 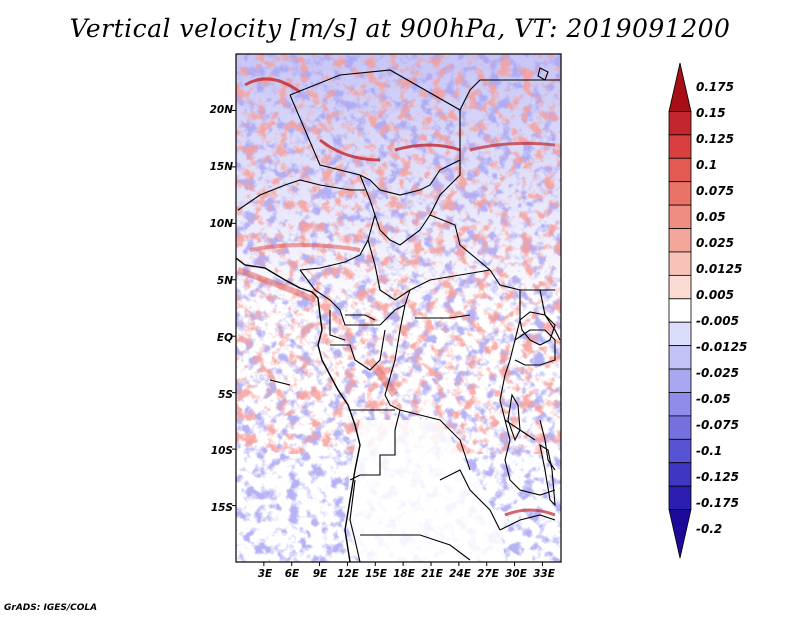 What do you see at coordinates (221, 167) in the screenshot?
I see `lat-tick-label: 15N` at bounding box center [221, 167].